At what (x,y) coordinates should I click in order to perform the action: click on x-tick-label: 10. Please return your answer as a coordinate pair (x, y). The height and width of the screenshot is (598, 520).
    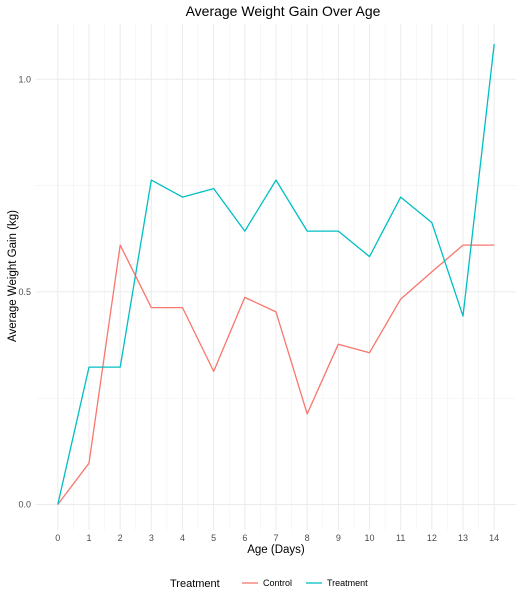
    Looking at the image, I should click on (369, 538).